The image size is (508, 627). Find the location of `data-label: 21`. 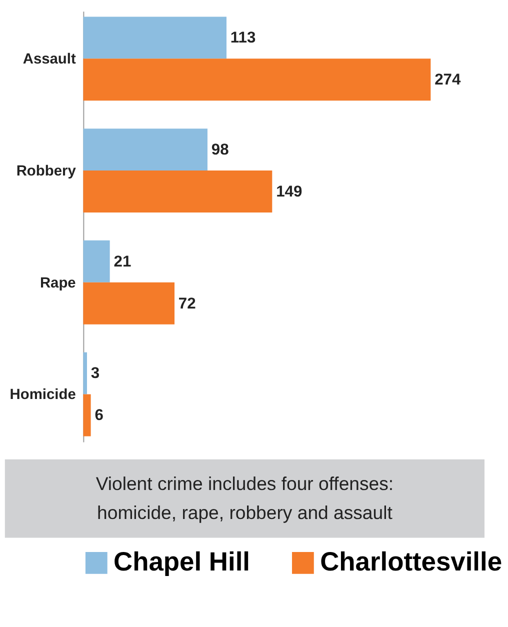

data-label: 21 is located at coordinates (123, 261).